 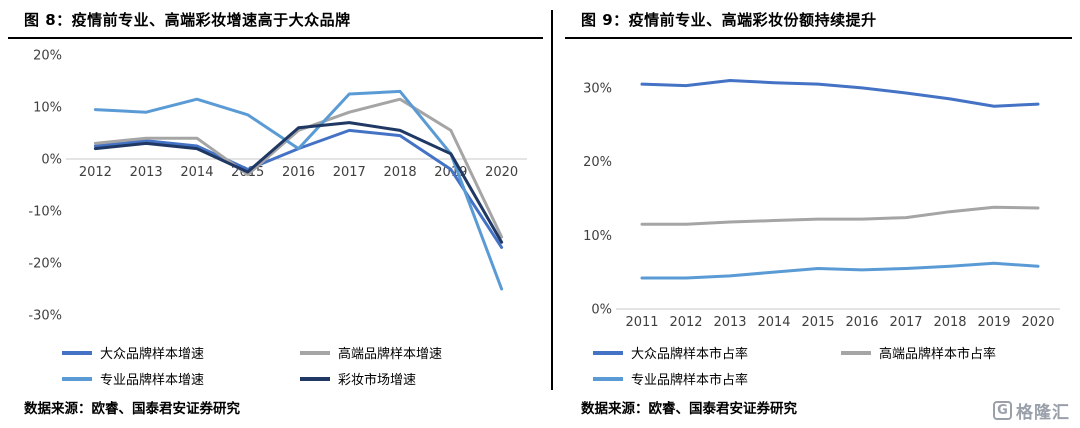 I want to click on legend-item: 大众品牌样本增速, so click(x=181, y=352).